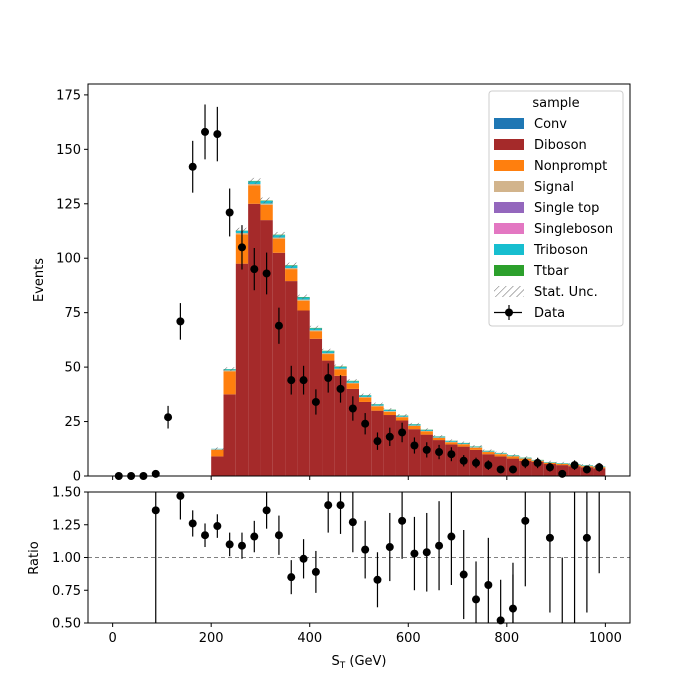 This screenshot has height=700, width=700. What do you see at coordinates (211, 638) in the screenshot?
I see `x-tick-label: 200` at bounding box center [211, 638].